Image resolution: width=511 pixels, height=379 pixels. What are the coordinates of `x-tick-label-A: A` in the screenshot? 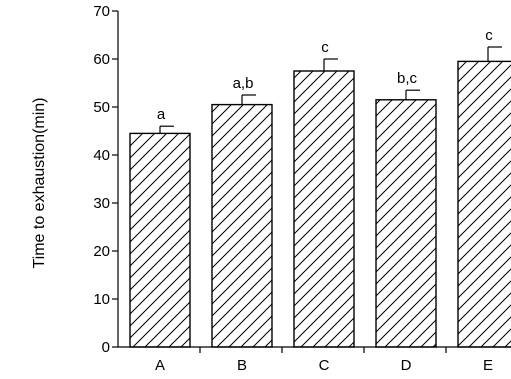 It's located at (160, 365).